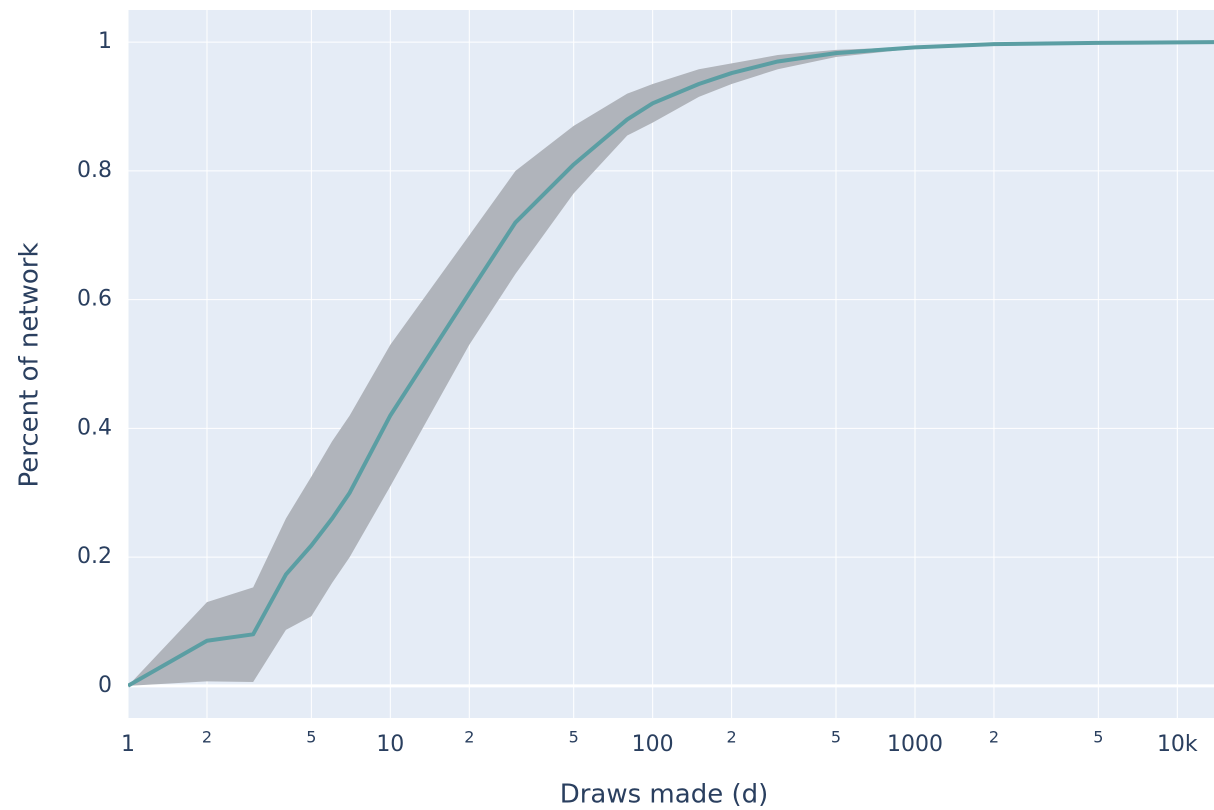  I want to click on x-tick-label: 1000, so click(915, 744).